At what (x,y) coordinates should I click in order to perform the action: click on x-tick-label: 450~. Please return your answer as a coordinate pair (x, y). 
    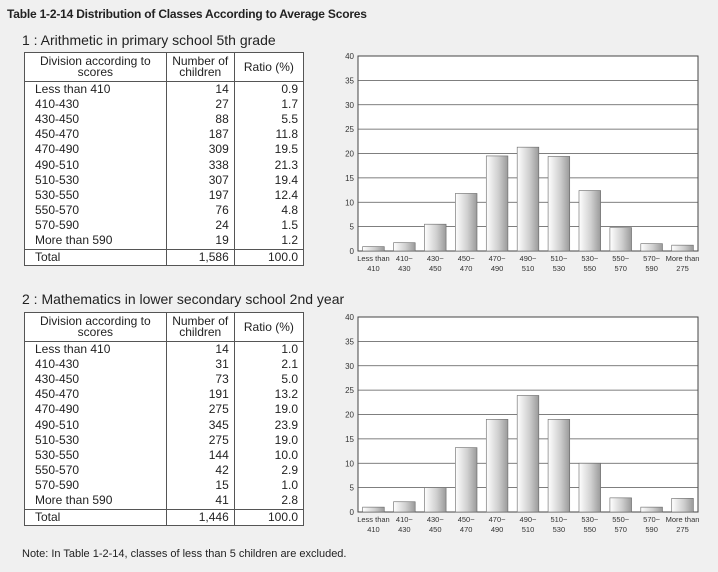
    Looking at the image, I should click on (467, 519).